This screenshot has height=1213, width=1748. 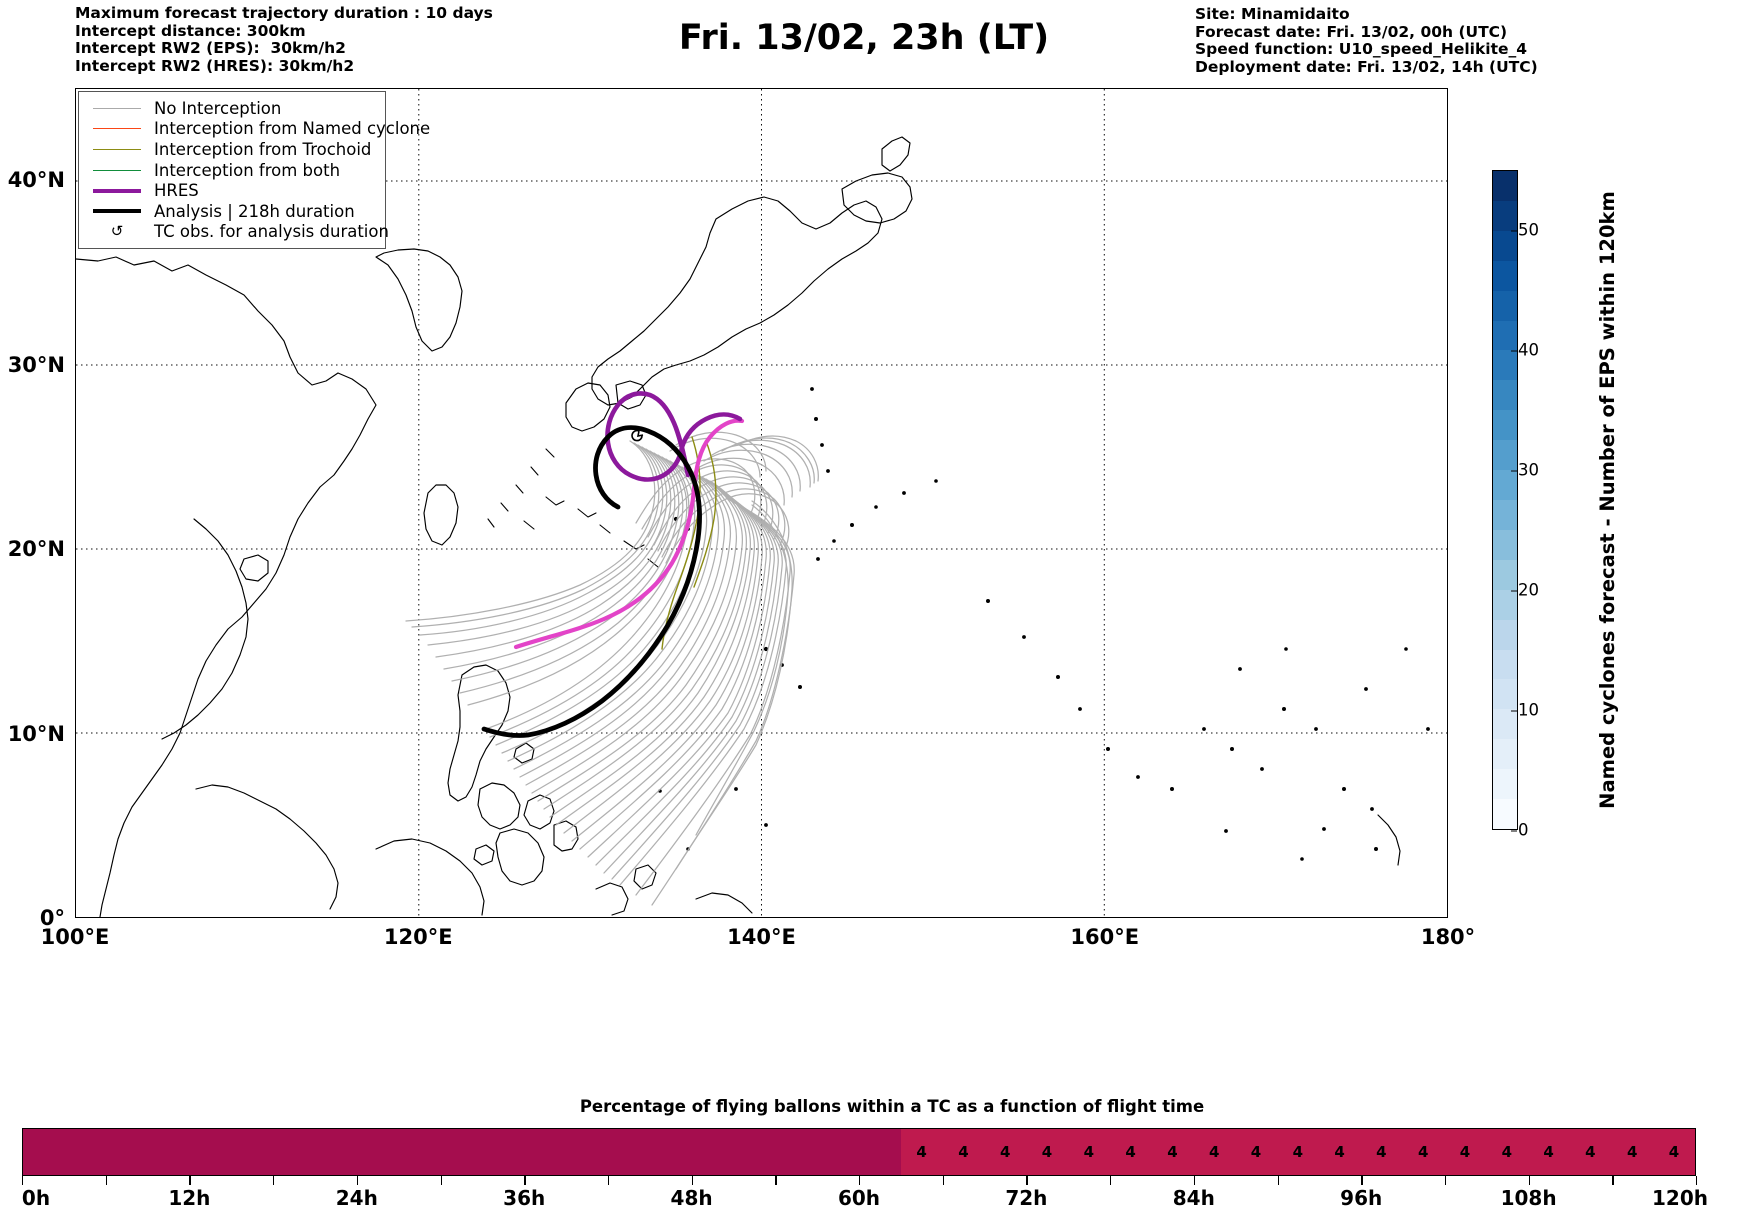 I want to click on timeline-label-0: 0h, so click(x=36, y=1198).